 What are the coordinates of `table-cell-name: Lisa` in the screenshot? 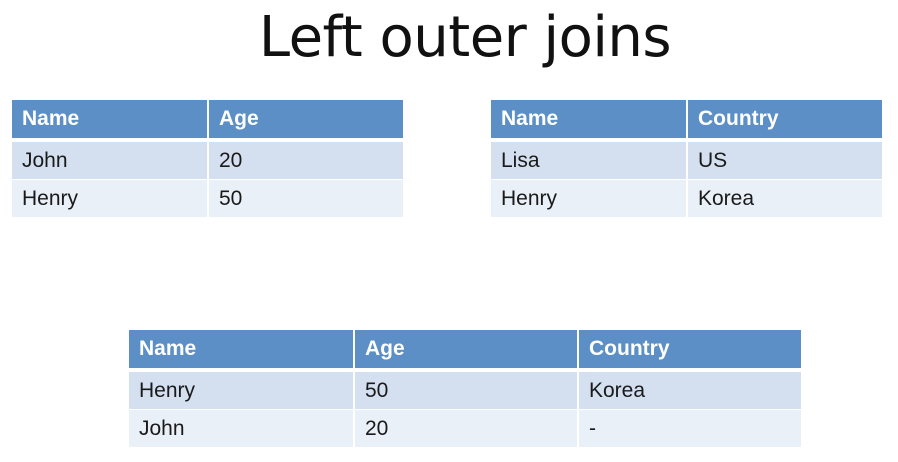 It's located at (588, 160).